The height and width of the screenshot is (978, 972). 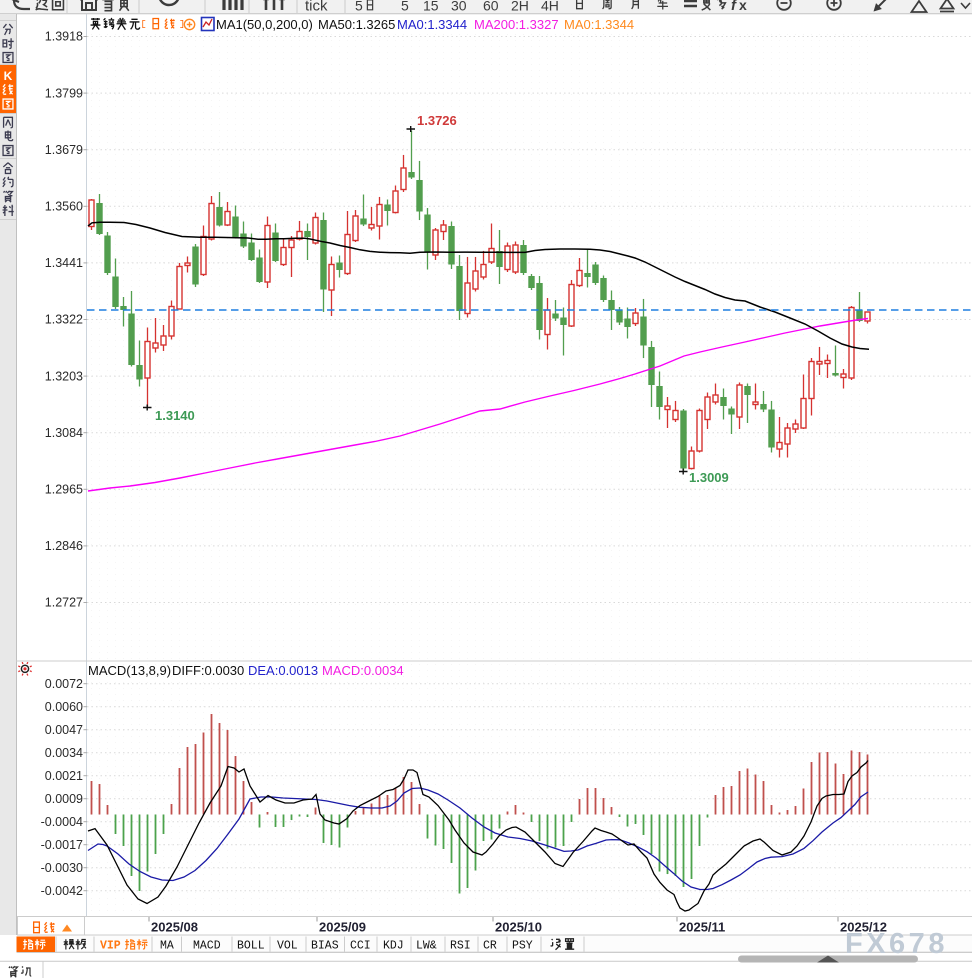 What do you see at coordinates (64, 799) in the screenshot?
I see `svg-text: 0.0009` at bounding box center [64, 799].